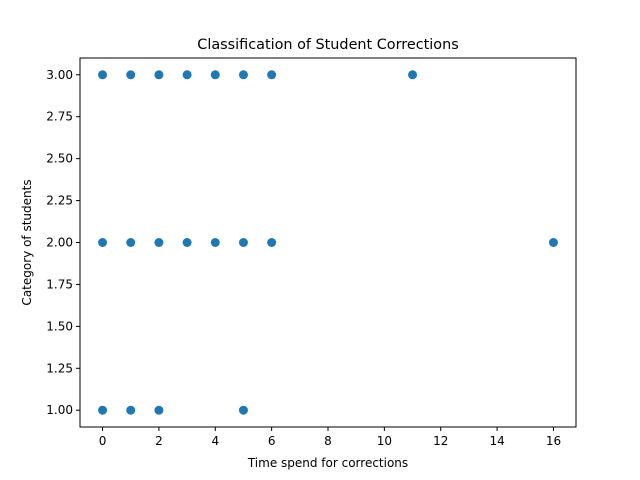 This screenshot has height=480, width=640. Describe the element at coordinates (59, 75) in the screenshot. I see `y-tick-label: 3.00` at that location.